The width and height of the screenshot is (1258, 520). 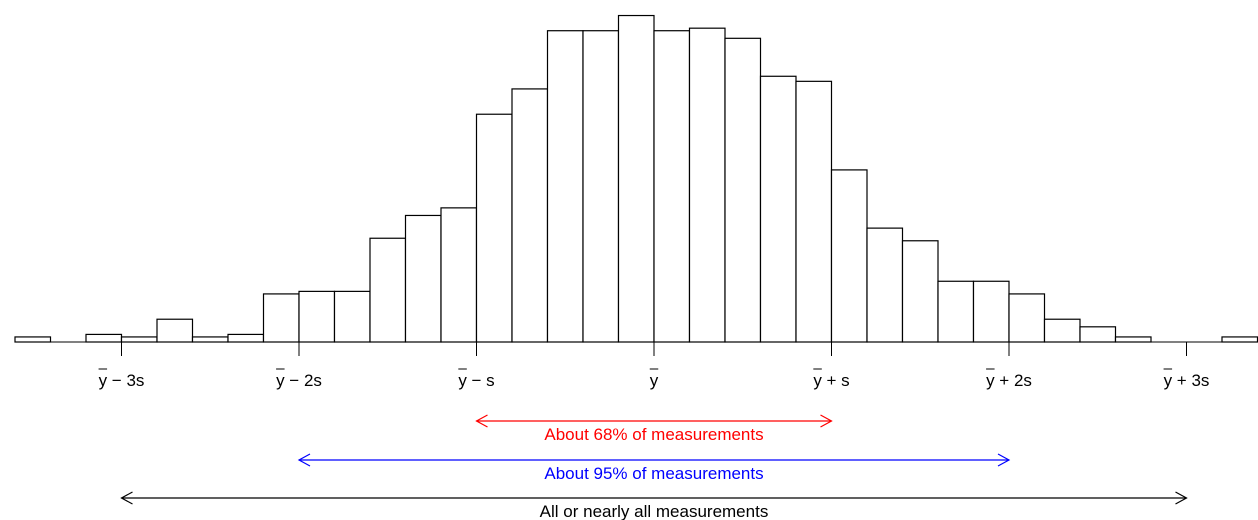 I want to click on x-axis: y − 3s y − 2s y − s y y + s y + 2s y + 3s, so click(x=636, y=365).